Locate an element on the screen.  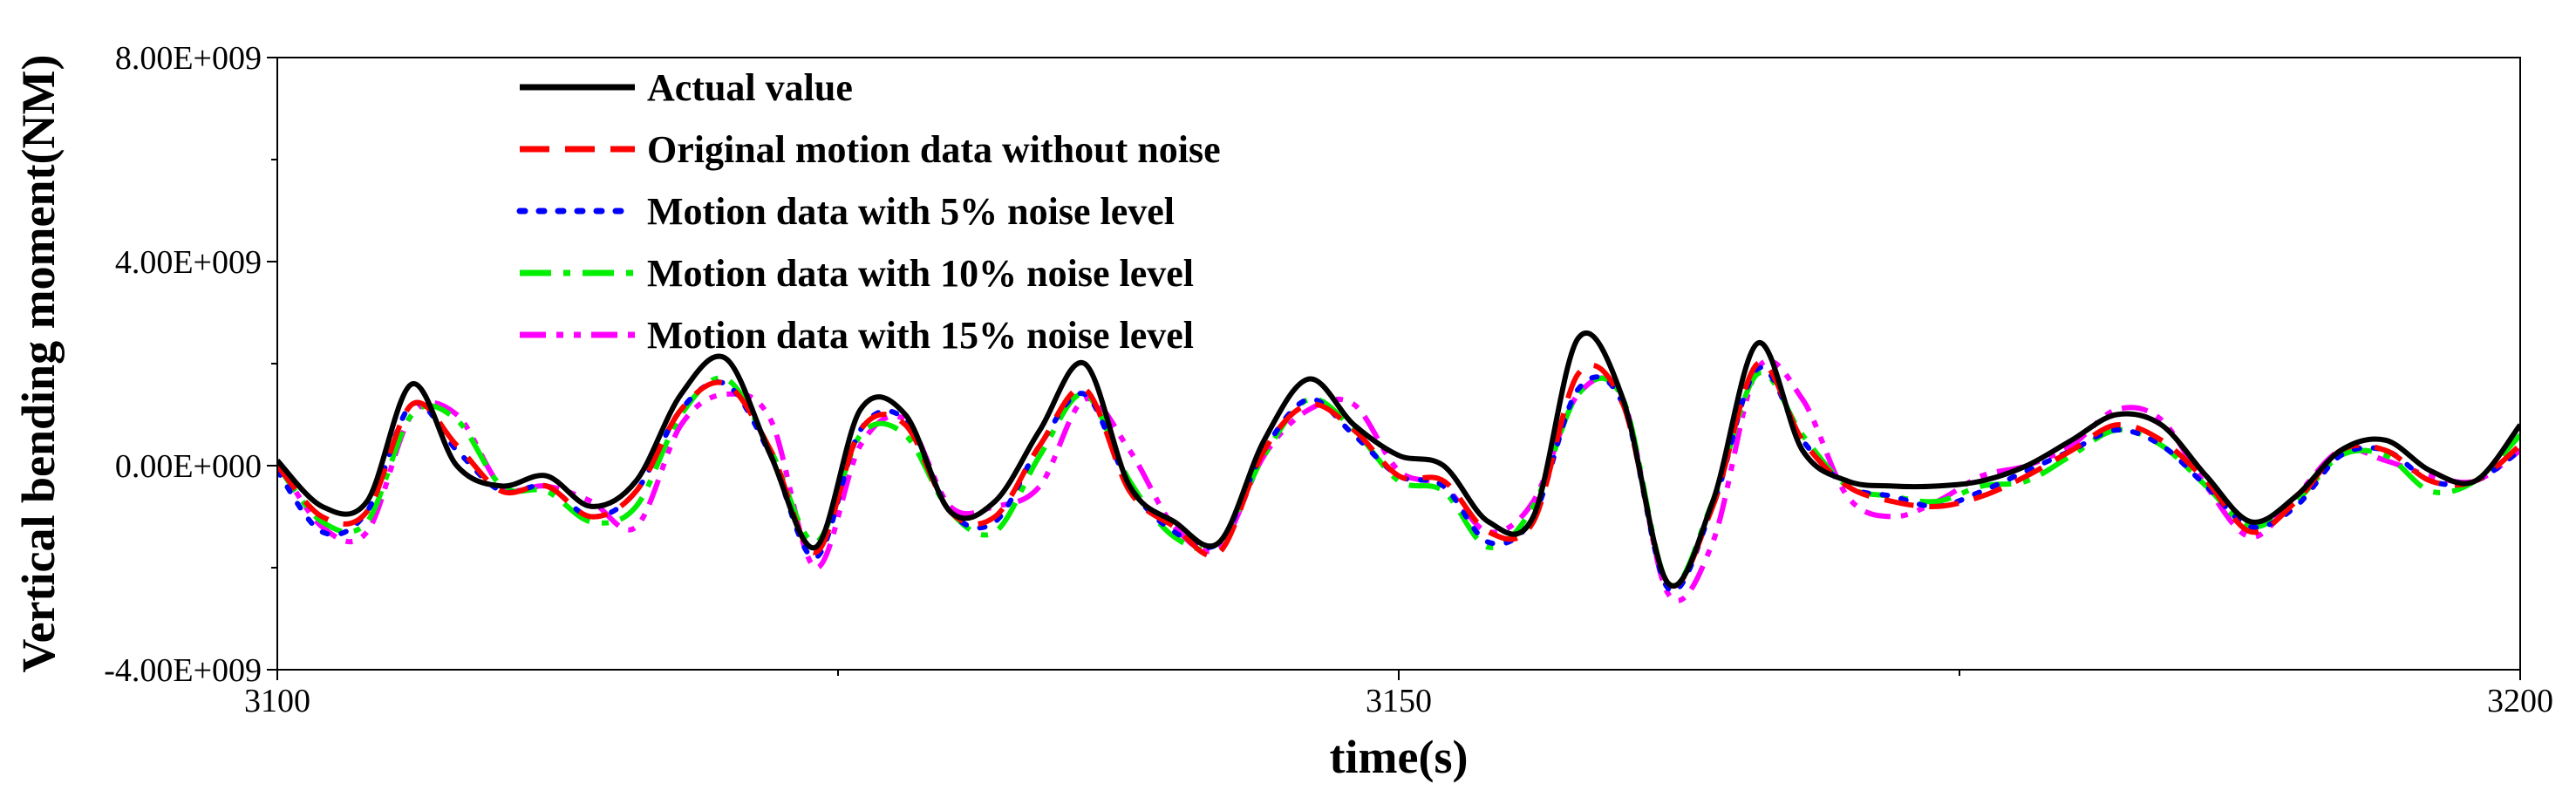
x-tick-label: 3100 is located at coordinates (277, 701).